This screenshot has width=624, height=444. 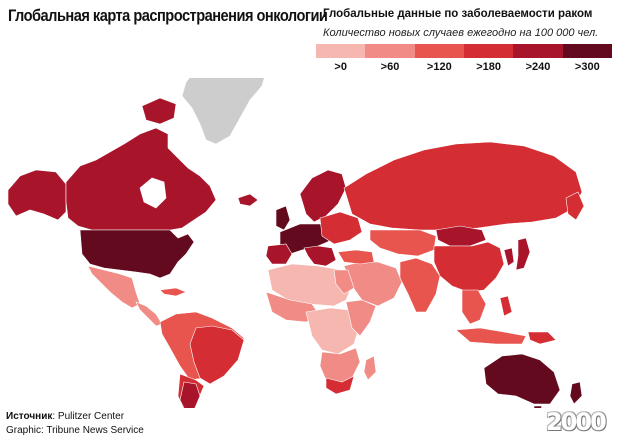 What do you see at coordinates (522, 379) in the screenshot?
I see `region-australia` at bounding box center [522, 379].